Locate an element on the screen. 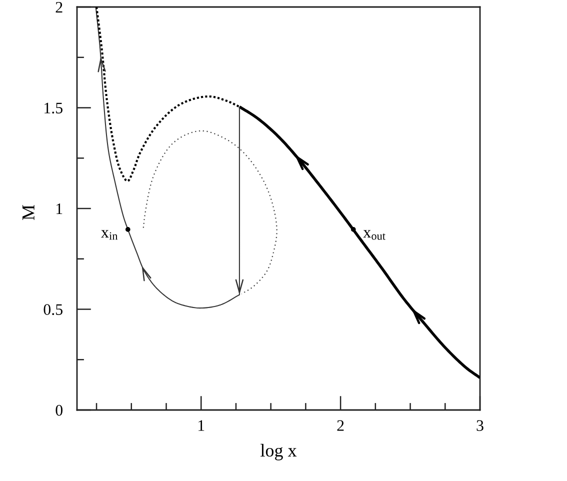 This screenshot has width=567, height=481. annotation: x$_{in}$ is located at coordinates (109, 235).